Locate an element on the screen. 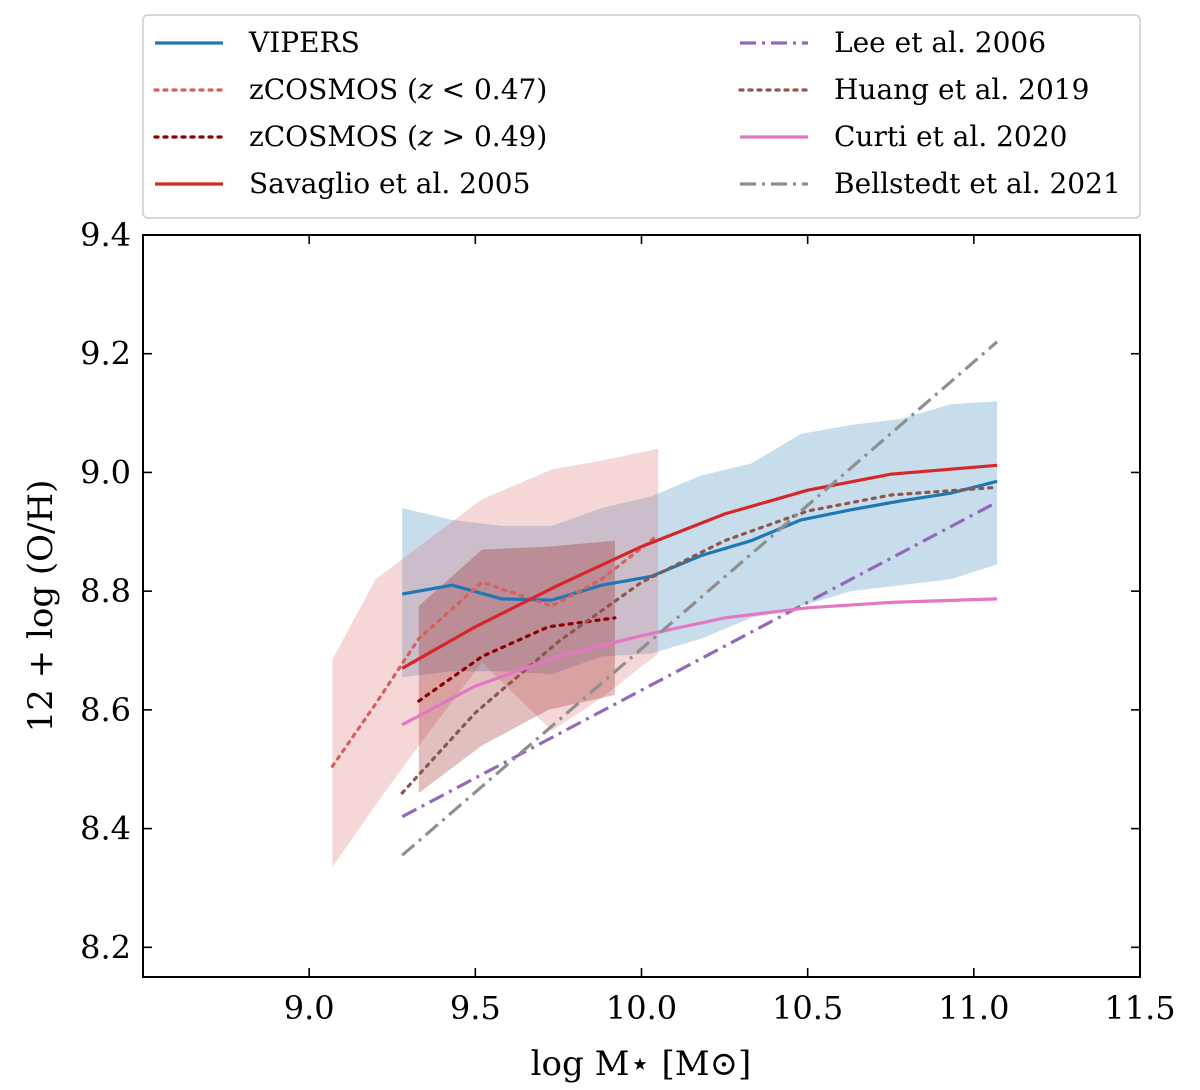 This screenshot has width=1200, height=1090. y-tick-label: 8.6 is located at coordinates (105, 710).